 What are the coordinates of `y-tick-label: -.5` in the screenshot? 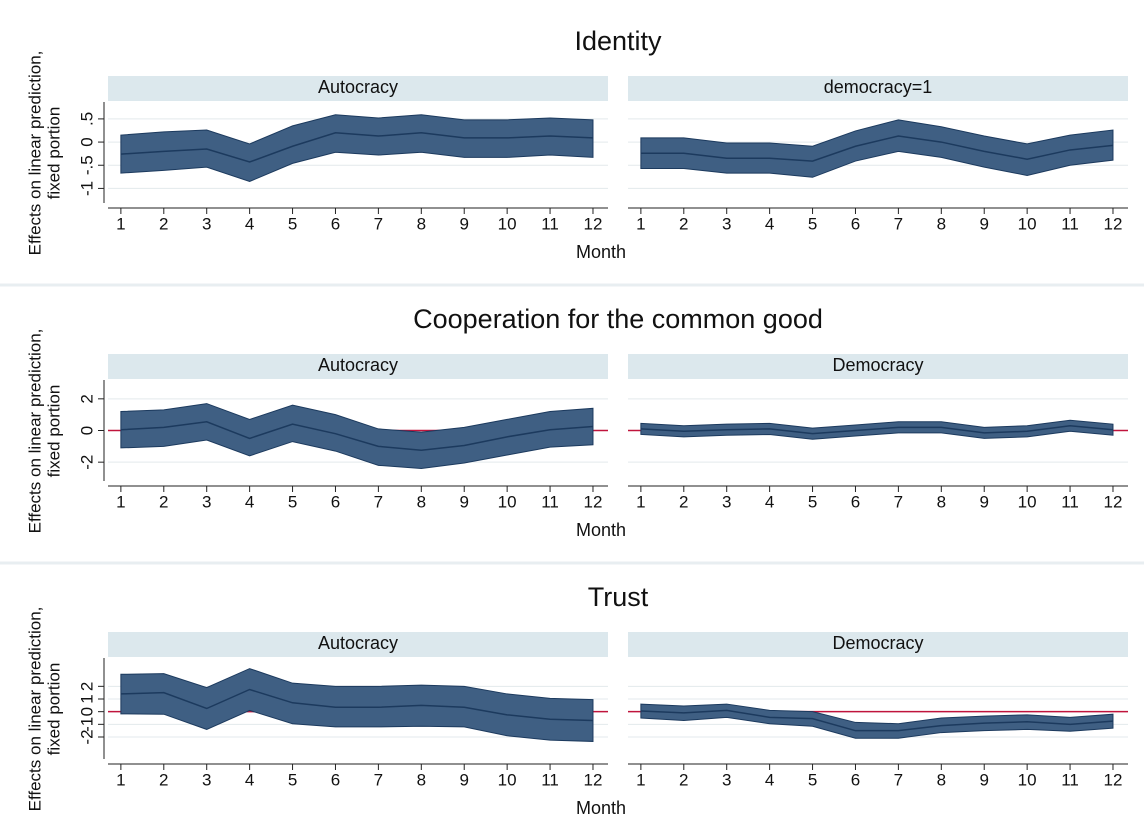 It's located at (86, 165).